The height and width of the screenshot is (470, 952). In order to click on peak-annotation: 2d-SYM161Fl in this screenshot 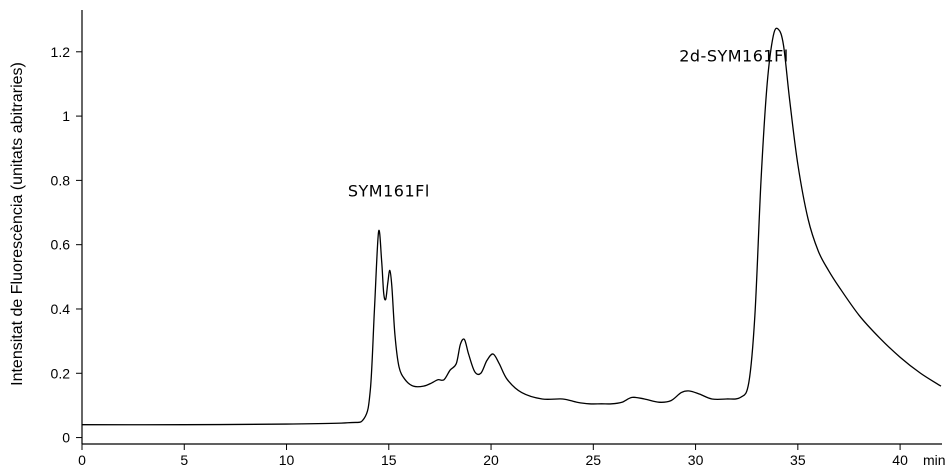, I will do `click(734, 55)`.